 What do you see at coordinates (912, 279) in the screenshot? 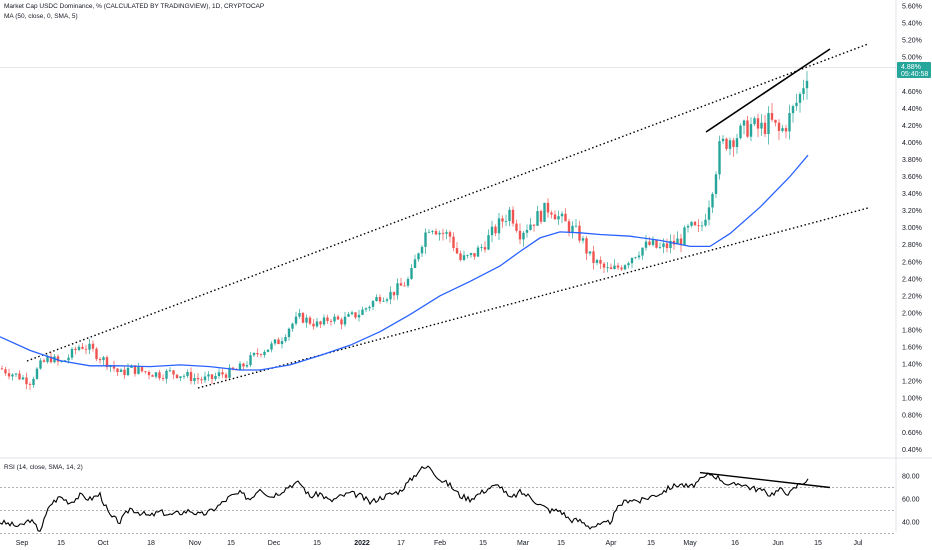
I see `price-tick-label: 2.40%` at bounding box center [912, 279].